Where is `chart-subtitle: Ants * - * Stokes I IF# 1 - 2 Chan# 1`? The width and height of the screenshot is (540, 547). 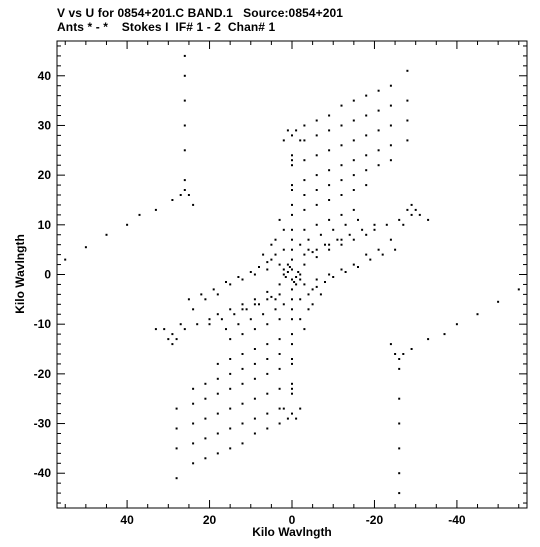 chart-subtitle: Ants * - * Stokes I IF# 1 - 2 Chan# 1 is located at coordinates (166, 27).